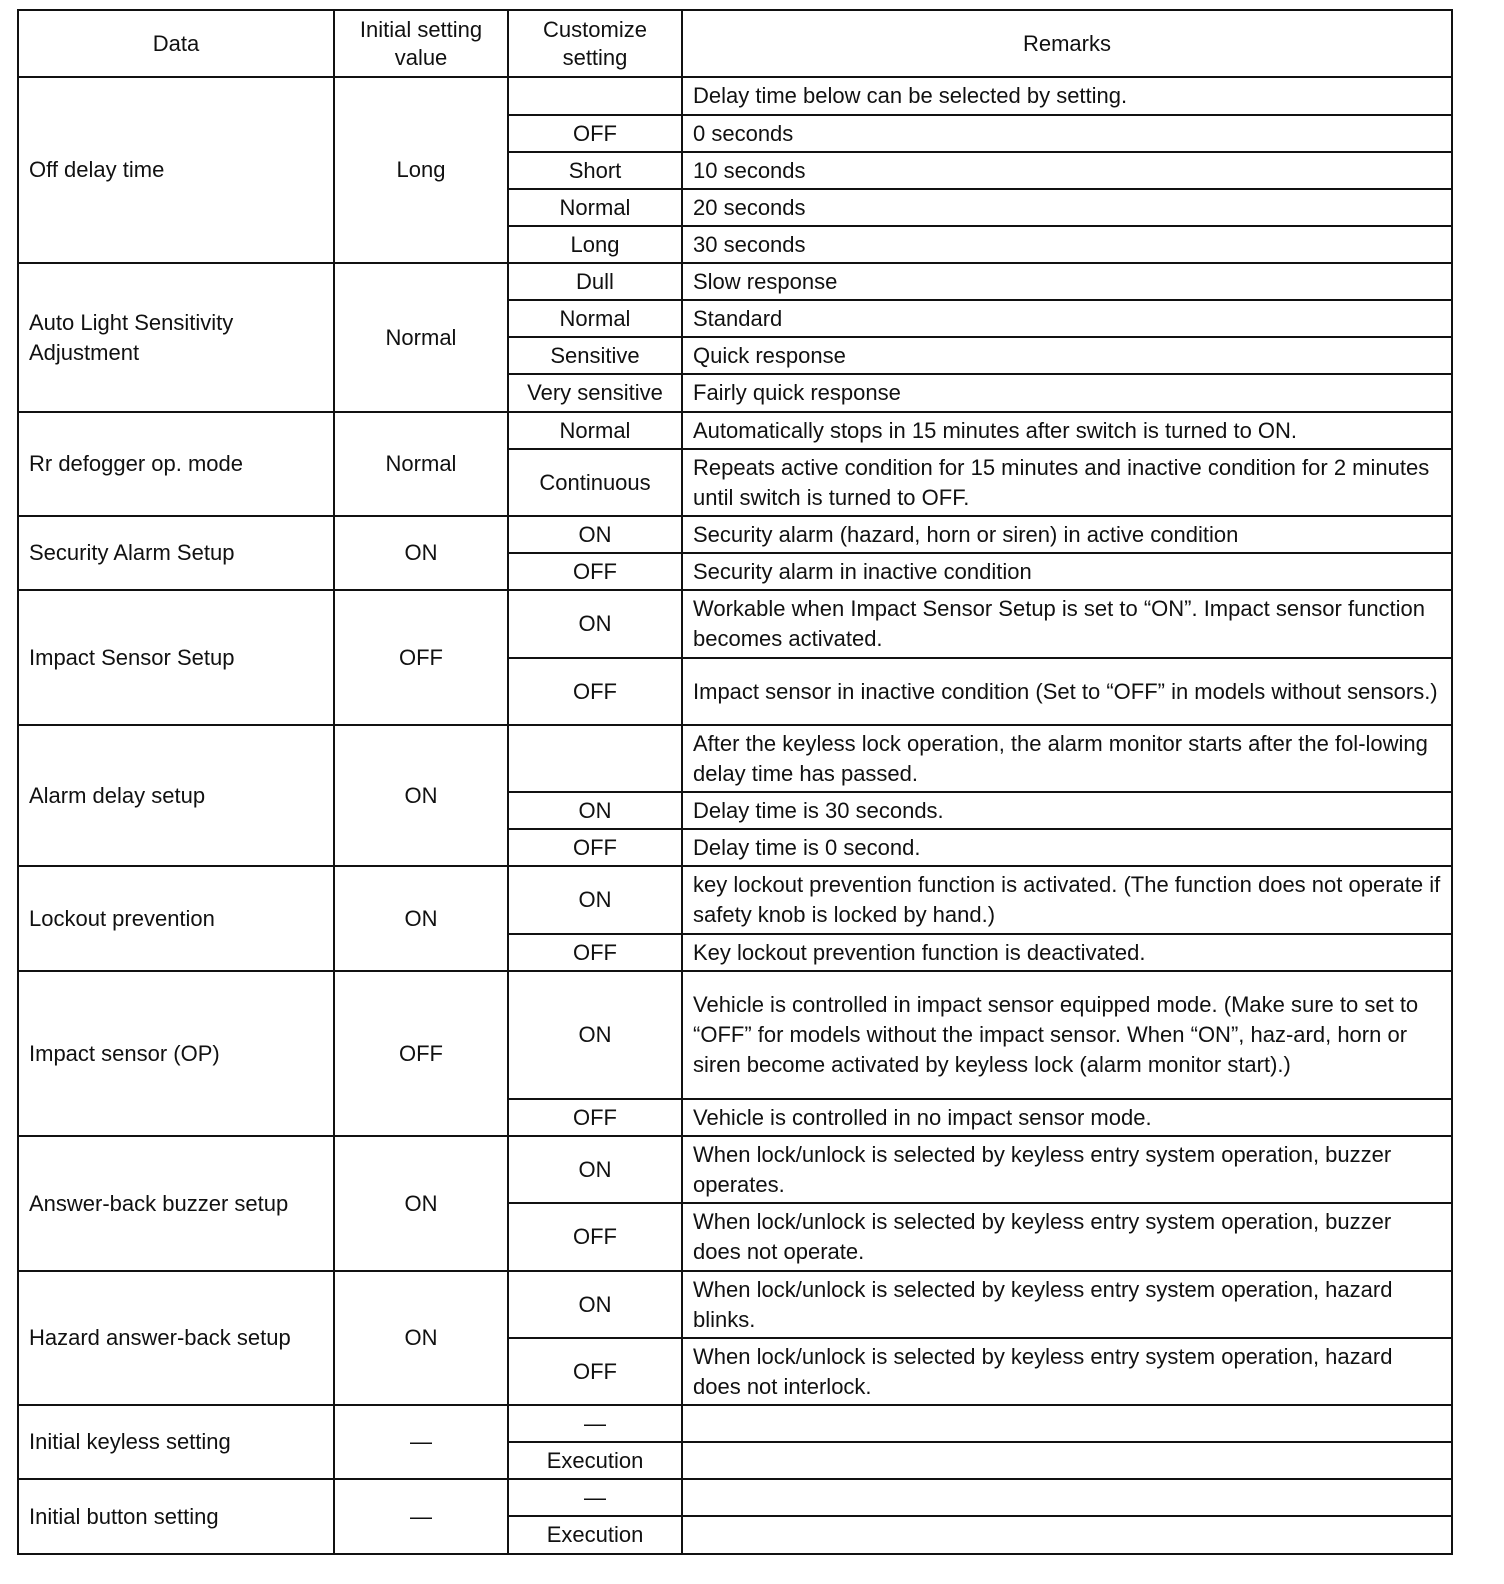 This screenshot has width=1504, height=1584. Describe the element at coordinates (595, 43) in the screenshot. I see `header-customize: Customize setting` at that location.